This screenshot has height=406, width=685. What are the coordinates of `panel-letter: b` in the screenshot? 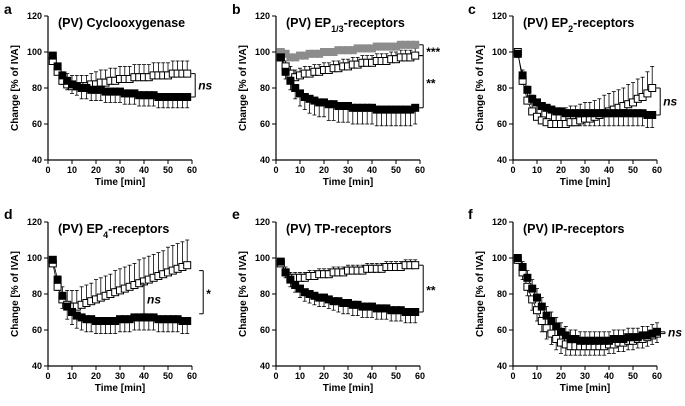 It's located at (236, 9).